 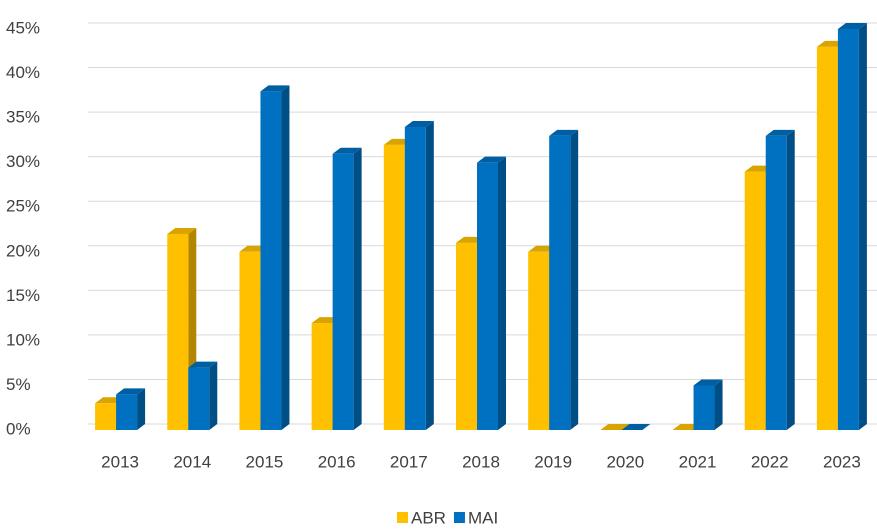 I want to click on x-tick-label: 2015, so click(x=265, y=461).